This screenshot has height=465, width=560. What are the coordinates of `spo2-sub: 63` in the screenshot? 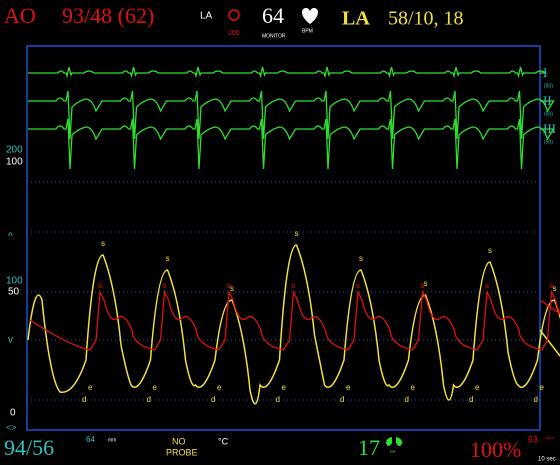 It's located at (533, 439).